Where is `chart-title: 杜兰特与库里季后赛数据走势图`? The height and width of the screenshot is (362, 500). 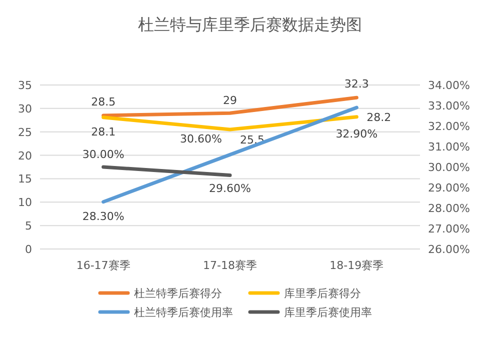 chart-title: 杜兰特与库里季后赛数据走势图 is located at coordinates (250, 24).